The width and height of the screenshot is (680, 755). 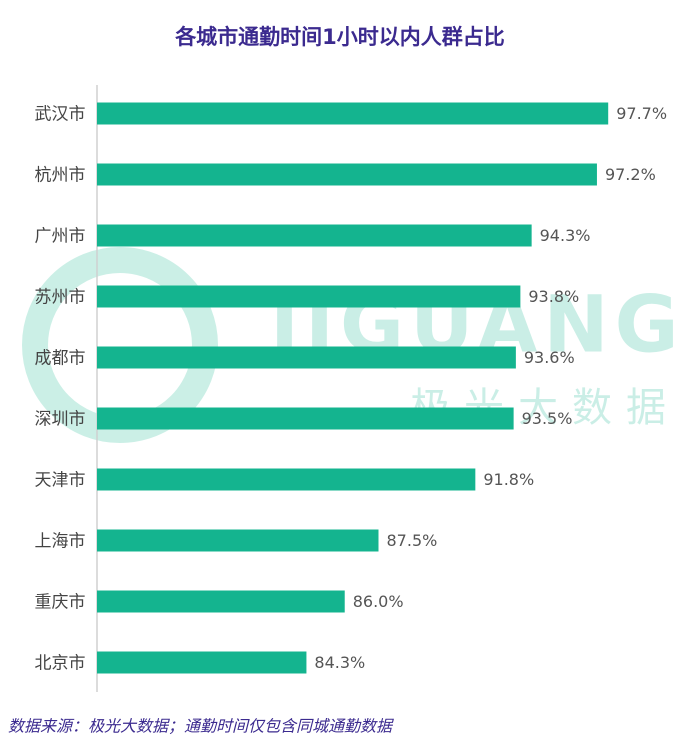 I want to click on y-tick-label: 武汉市, so click(x=60, y=115).